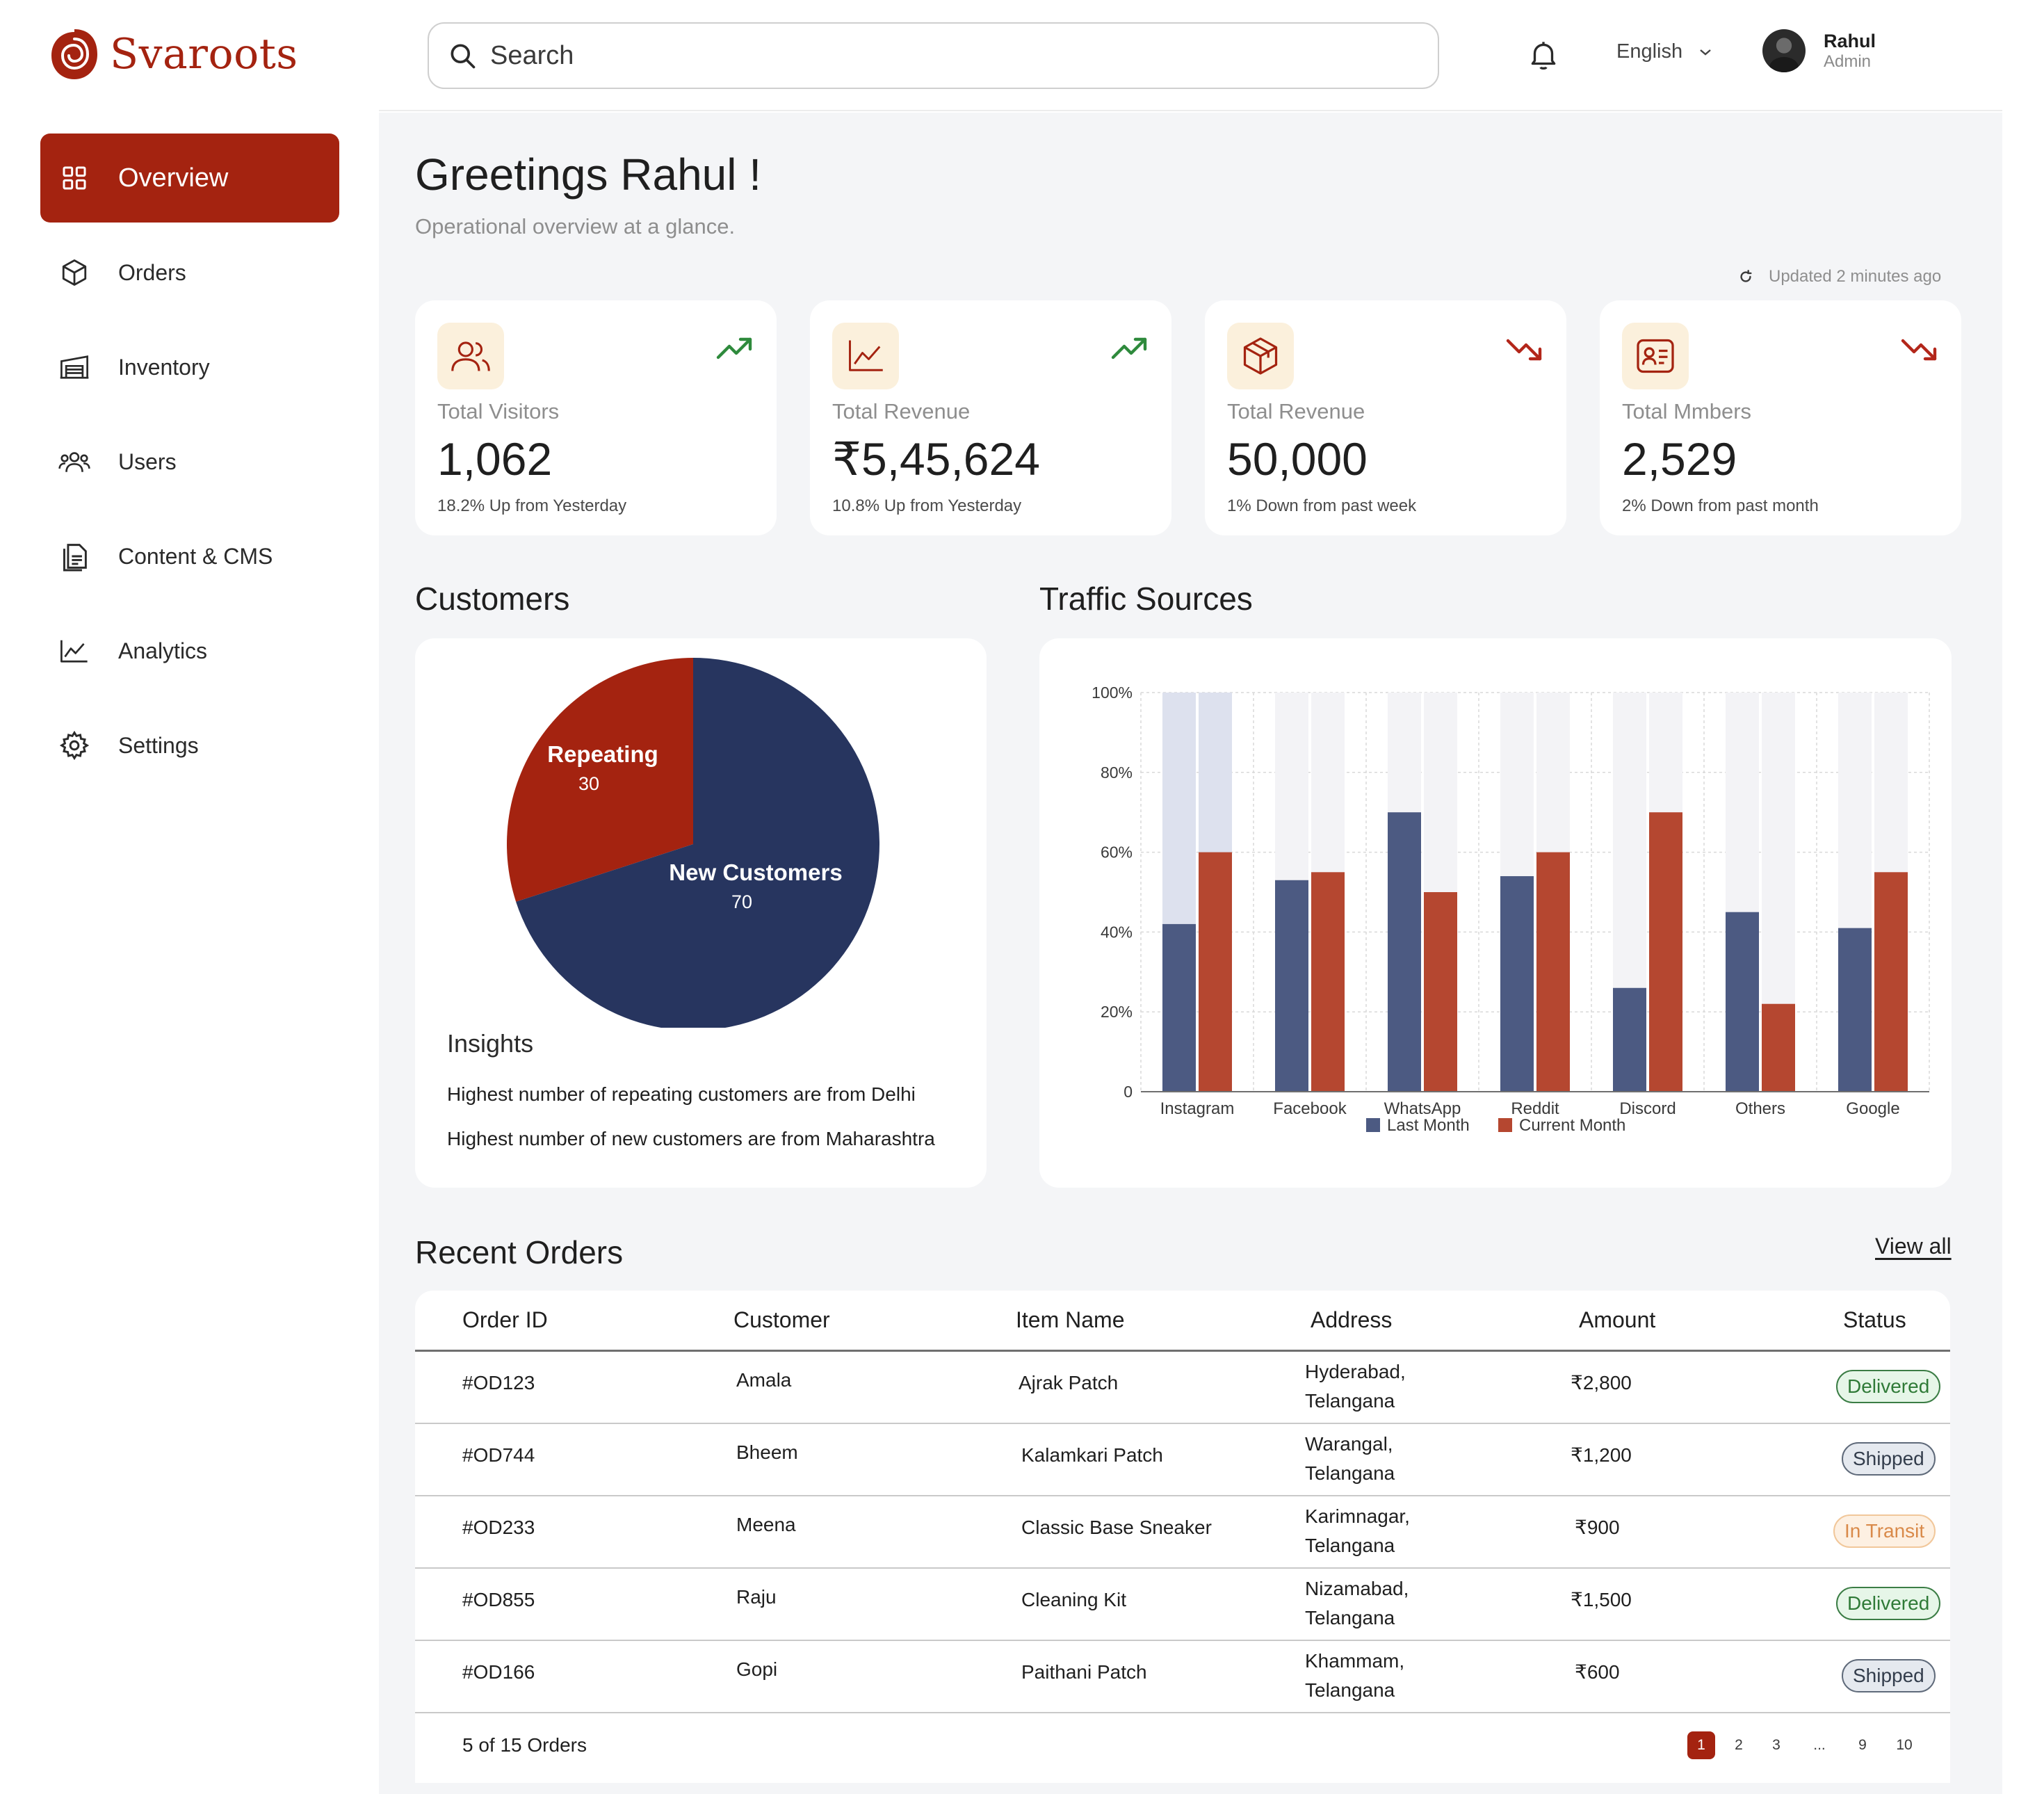 The image size is (2044, 1794). I want to click on search-input, so click(942, 55).